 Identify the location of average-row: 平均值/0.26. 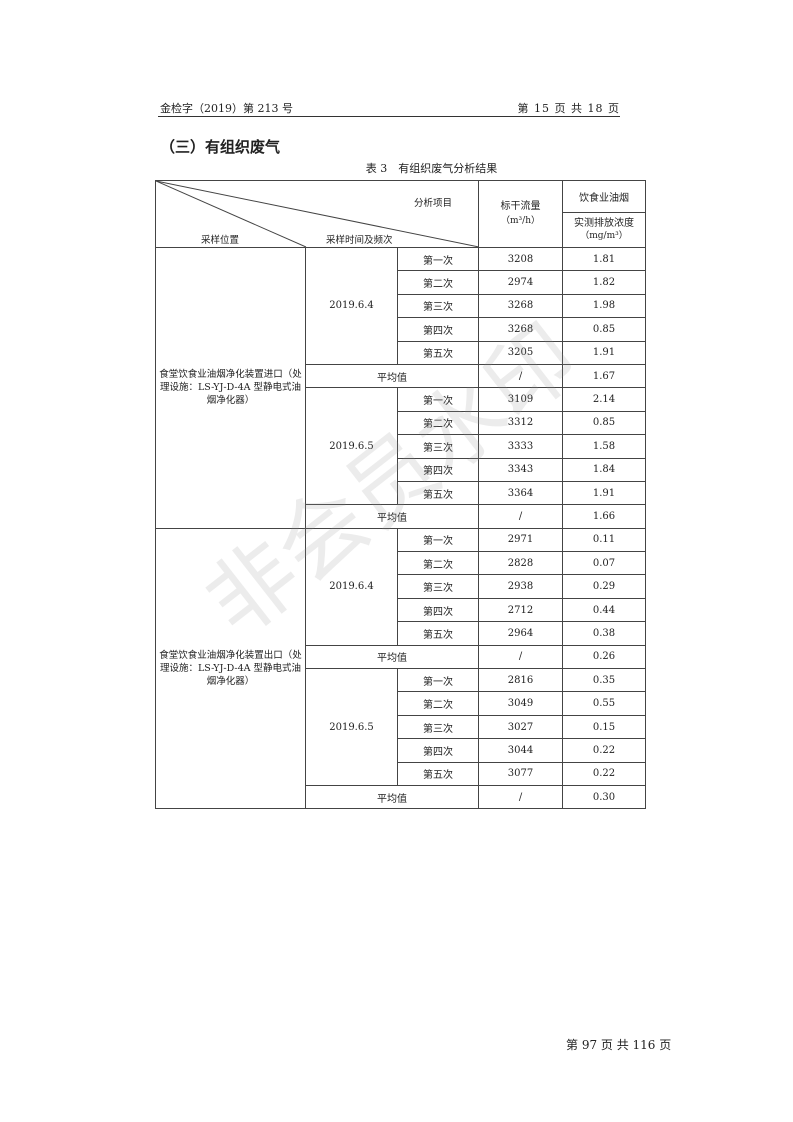
(401, 657).